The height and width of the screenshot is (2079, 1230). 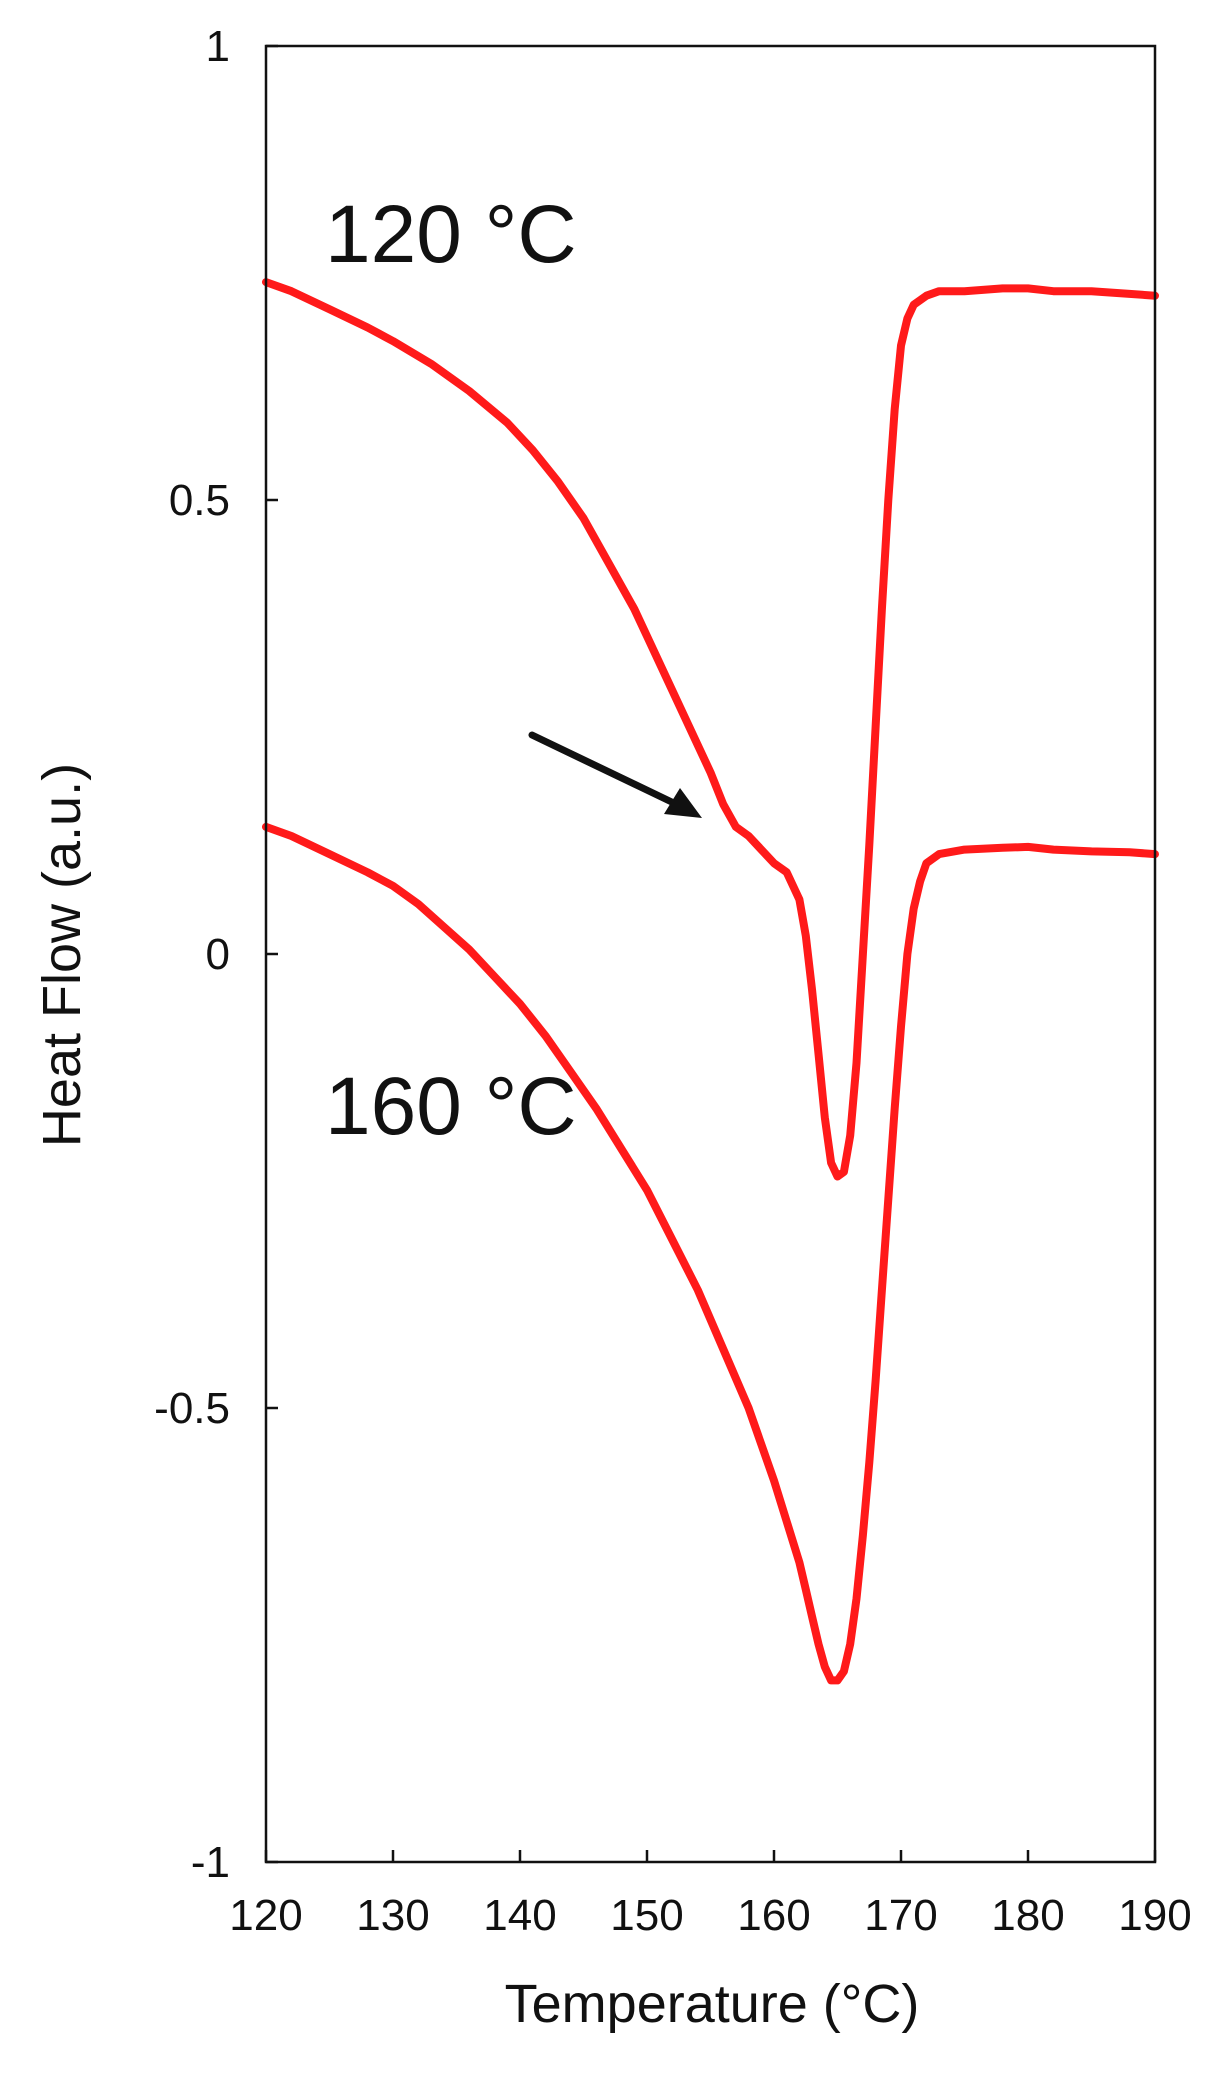 I want to click on arrow-annotation, so click(x=615, y=774).